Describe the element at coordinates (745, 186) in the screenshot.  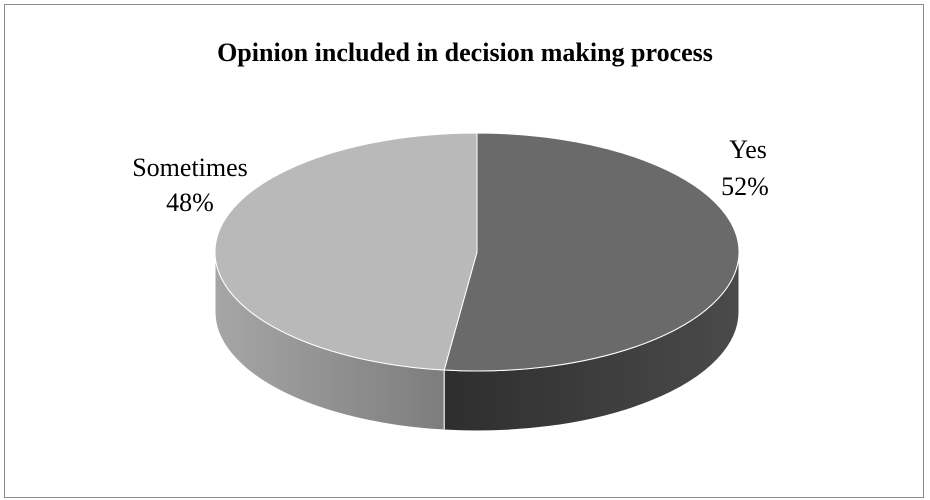
I see `slice-label-yes-value: 52%` at that location.